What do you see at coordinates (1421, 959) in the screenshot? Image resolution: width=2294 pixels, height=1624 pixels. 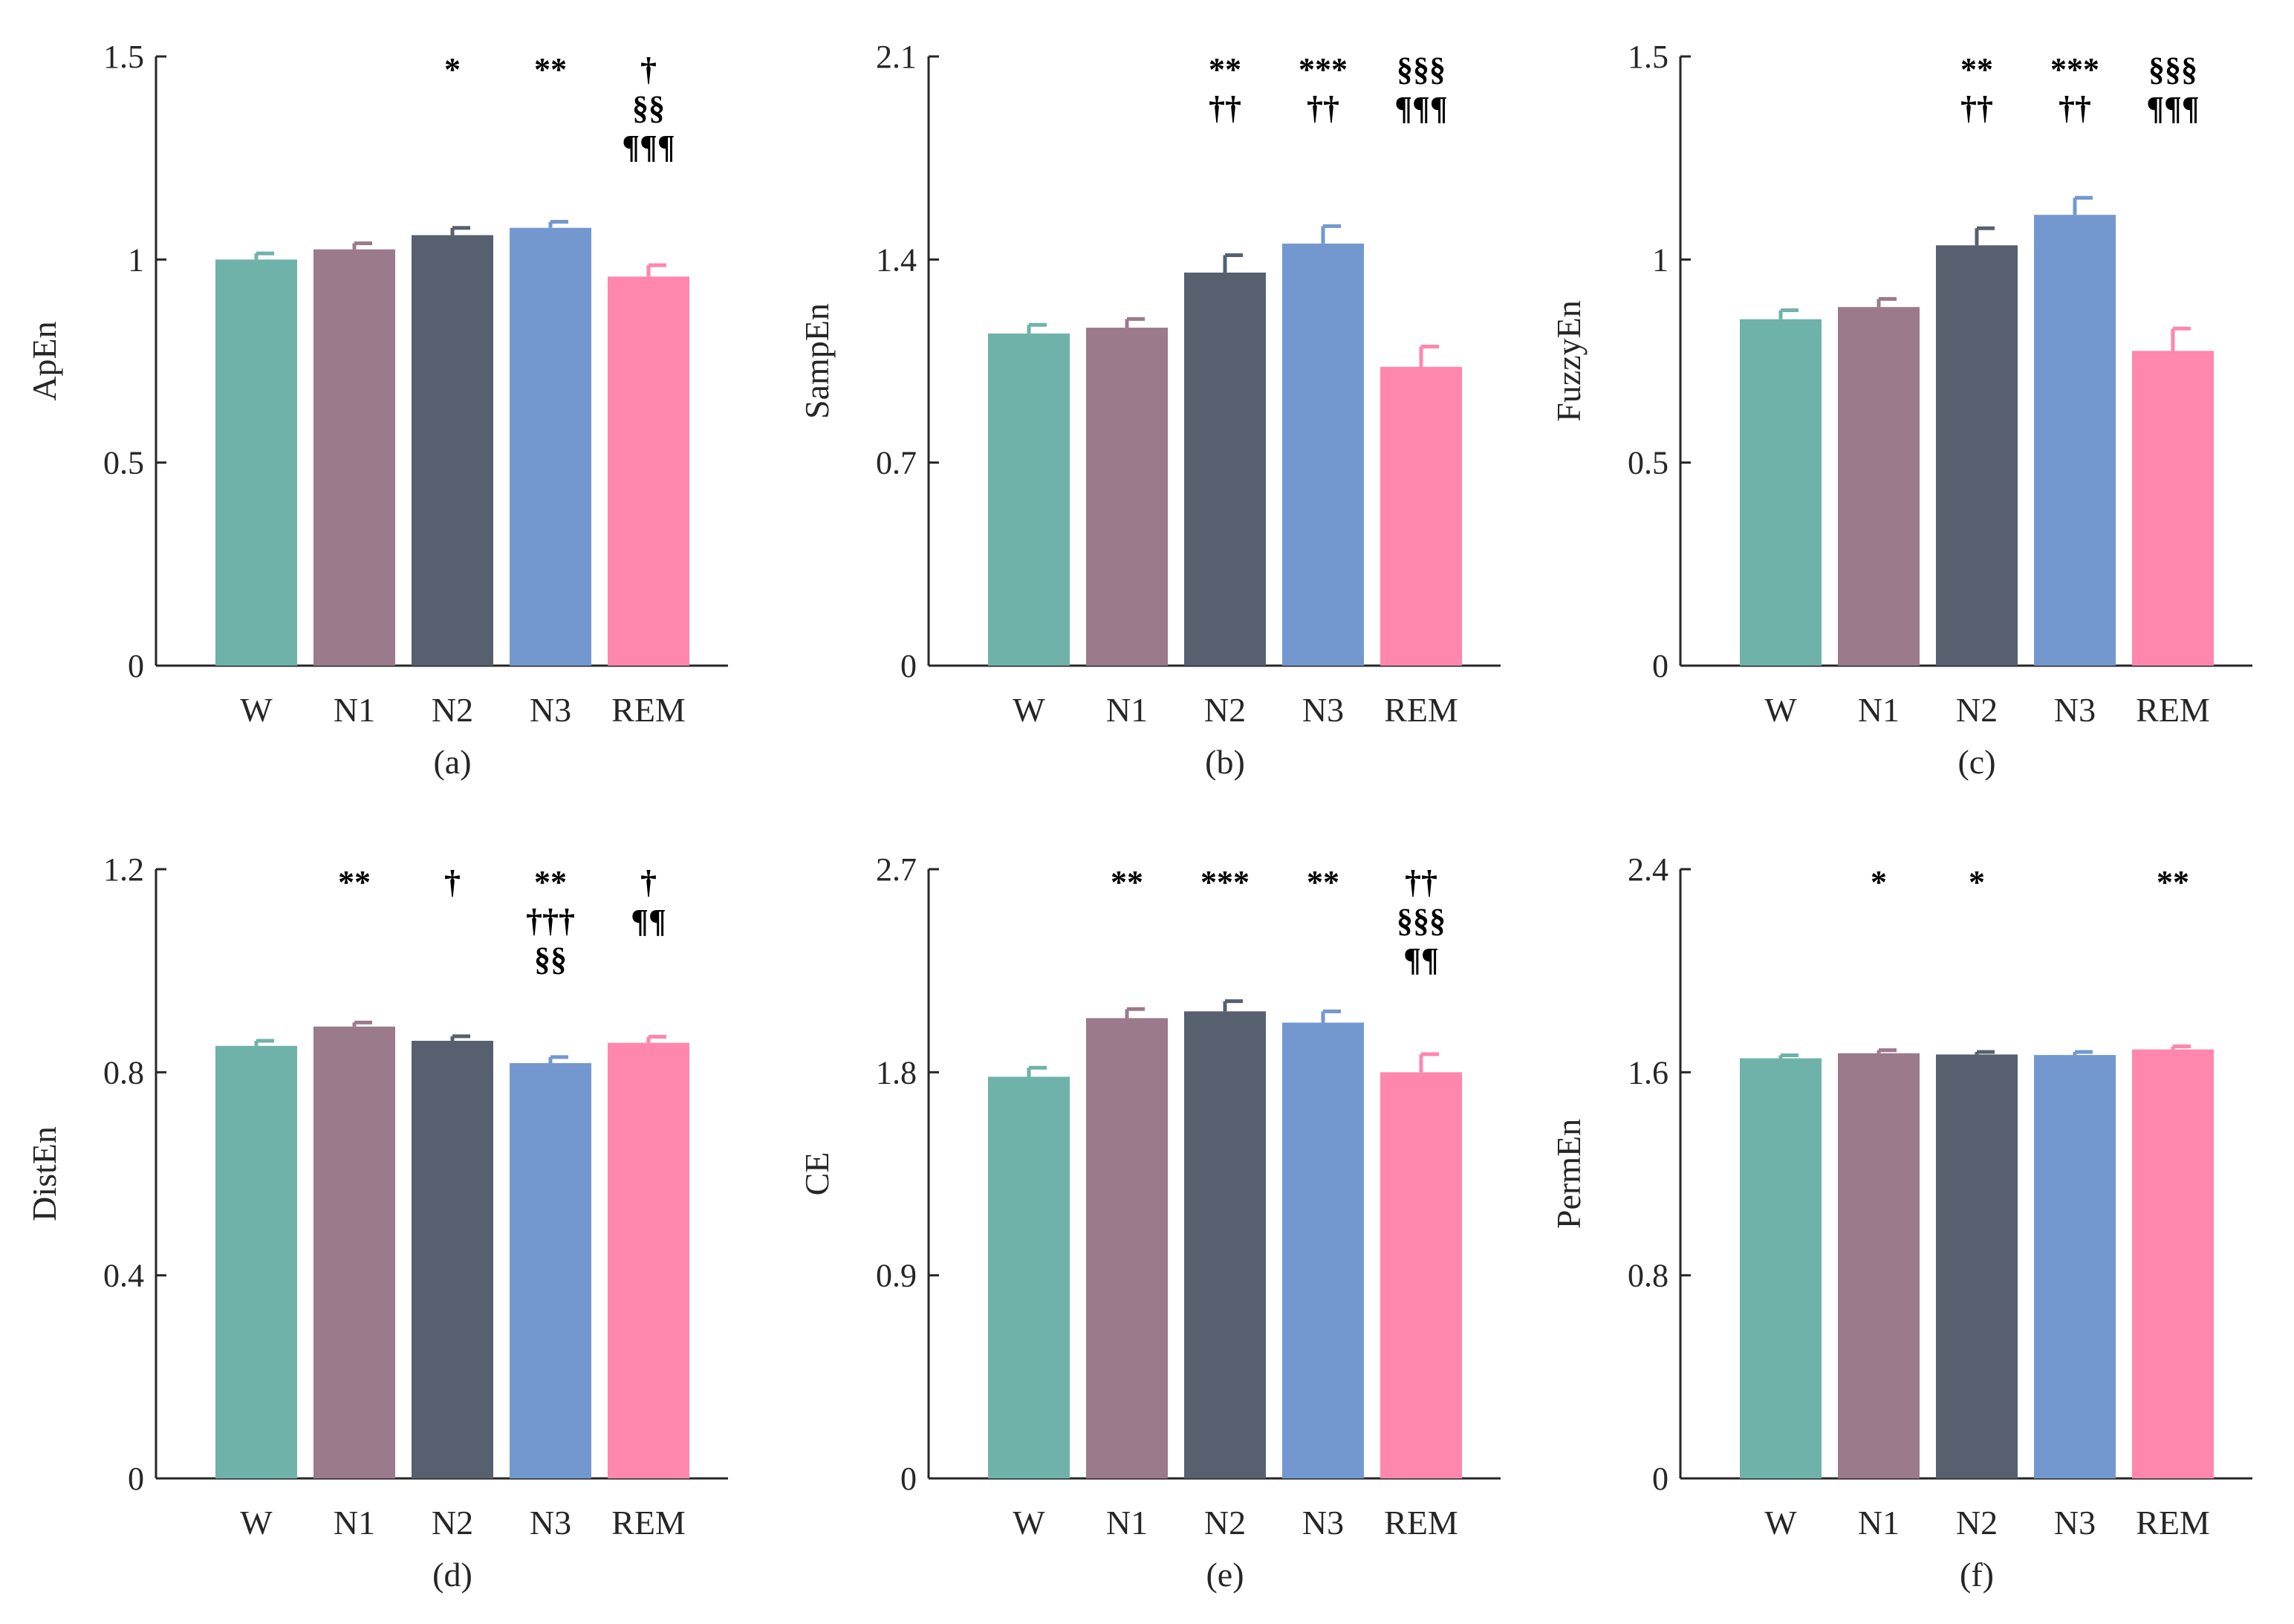 I see `significance-marker: ¶¶` at bounding box center [1421, 959].